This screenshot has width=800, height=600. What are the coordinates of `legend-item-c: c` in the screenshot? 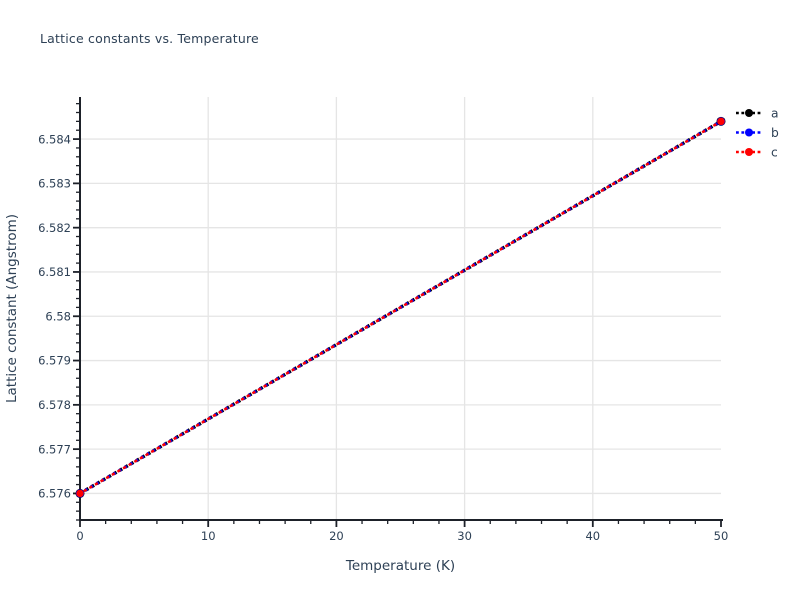 It's located at (757, 152).